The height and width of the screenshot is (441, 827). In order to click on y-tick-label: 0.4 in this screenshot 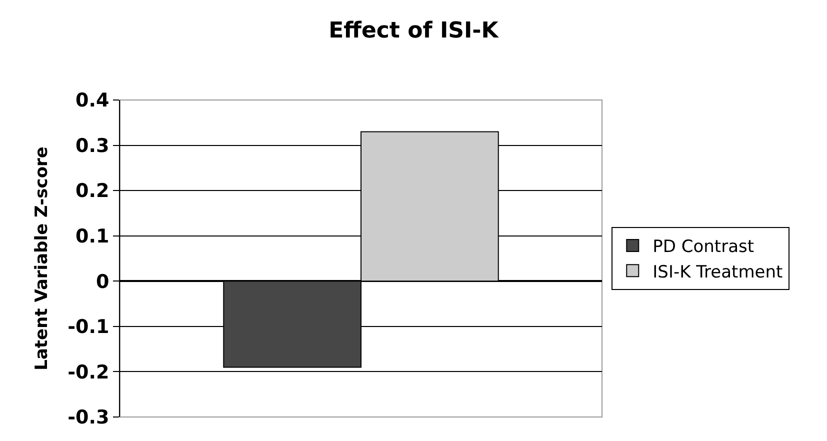, I will do `click(93, 101)`.